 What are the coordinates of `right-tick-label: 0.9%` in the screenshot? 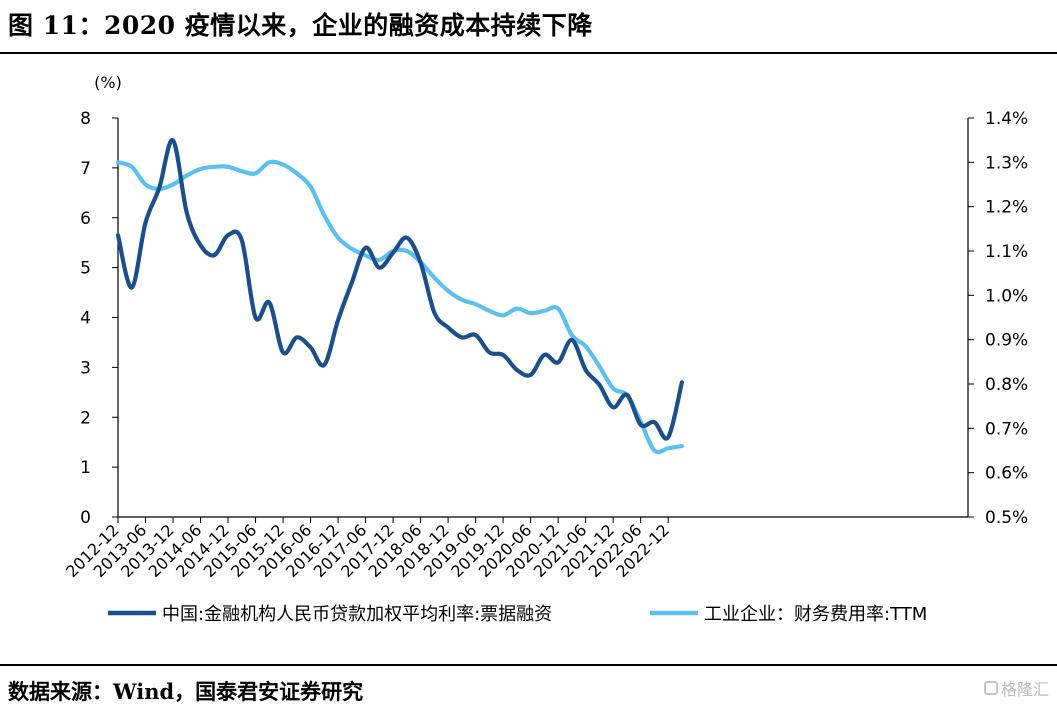 It's located at (1006, 341).